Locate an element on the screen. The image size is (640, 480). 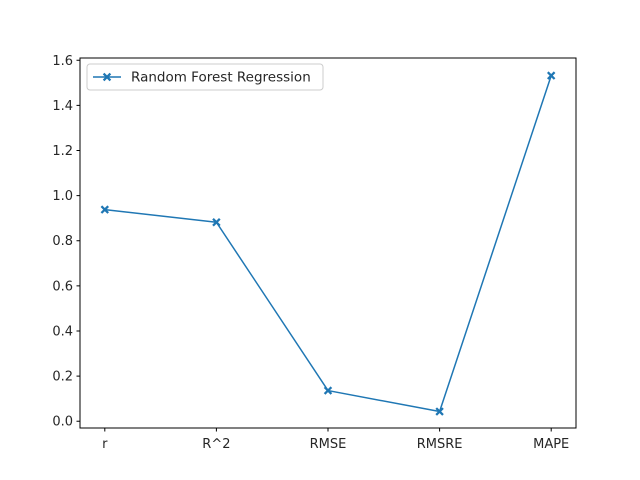
legend: Random Forest Regression is located at coordinates (205, 77).